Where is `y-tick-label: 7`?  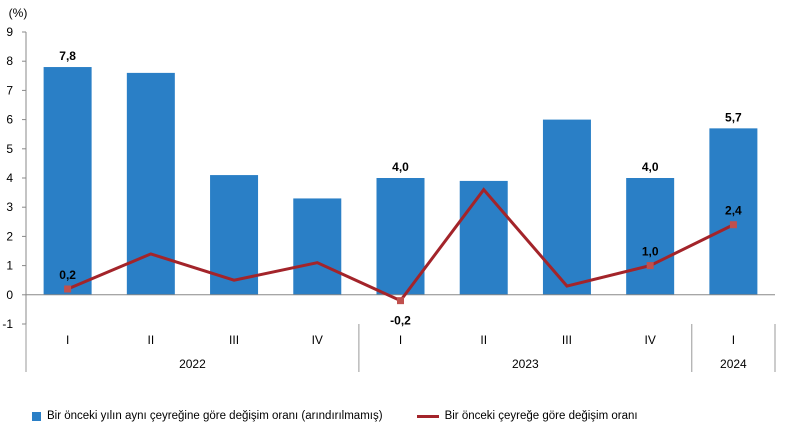
y-tick-label: 7 is located at coordinates (9, 90).